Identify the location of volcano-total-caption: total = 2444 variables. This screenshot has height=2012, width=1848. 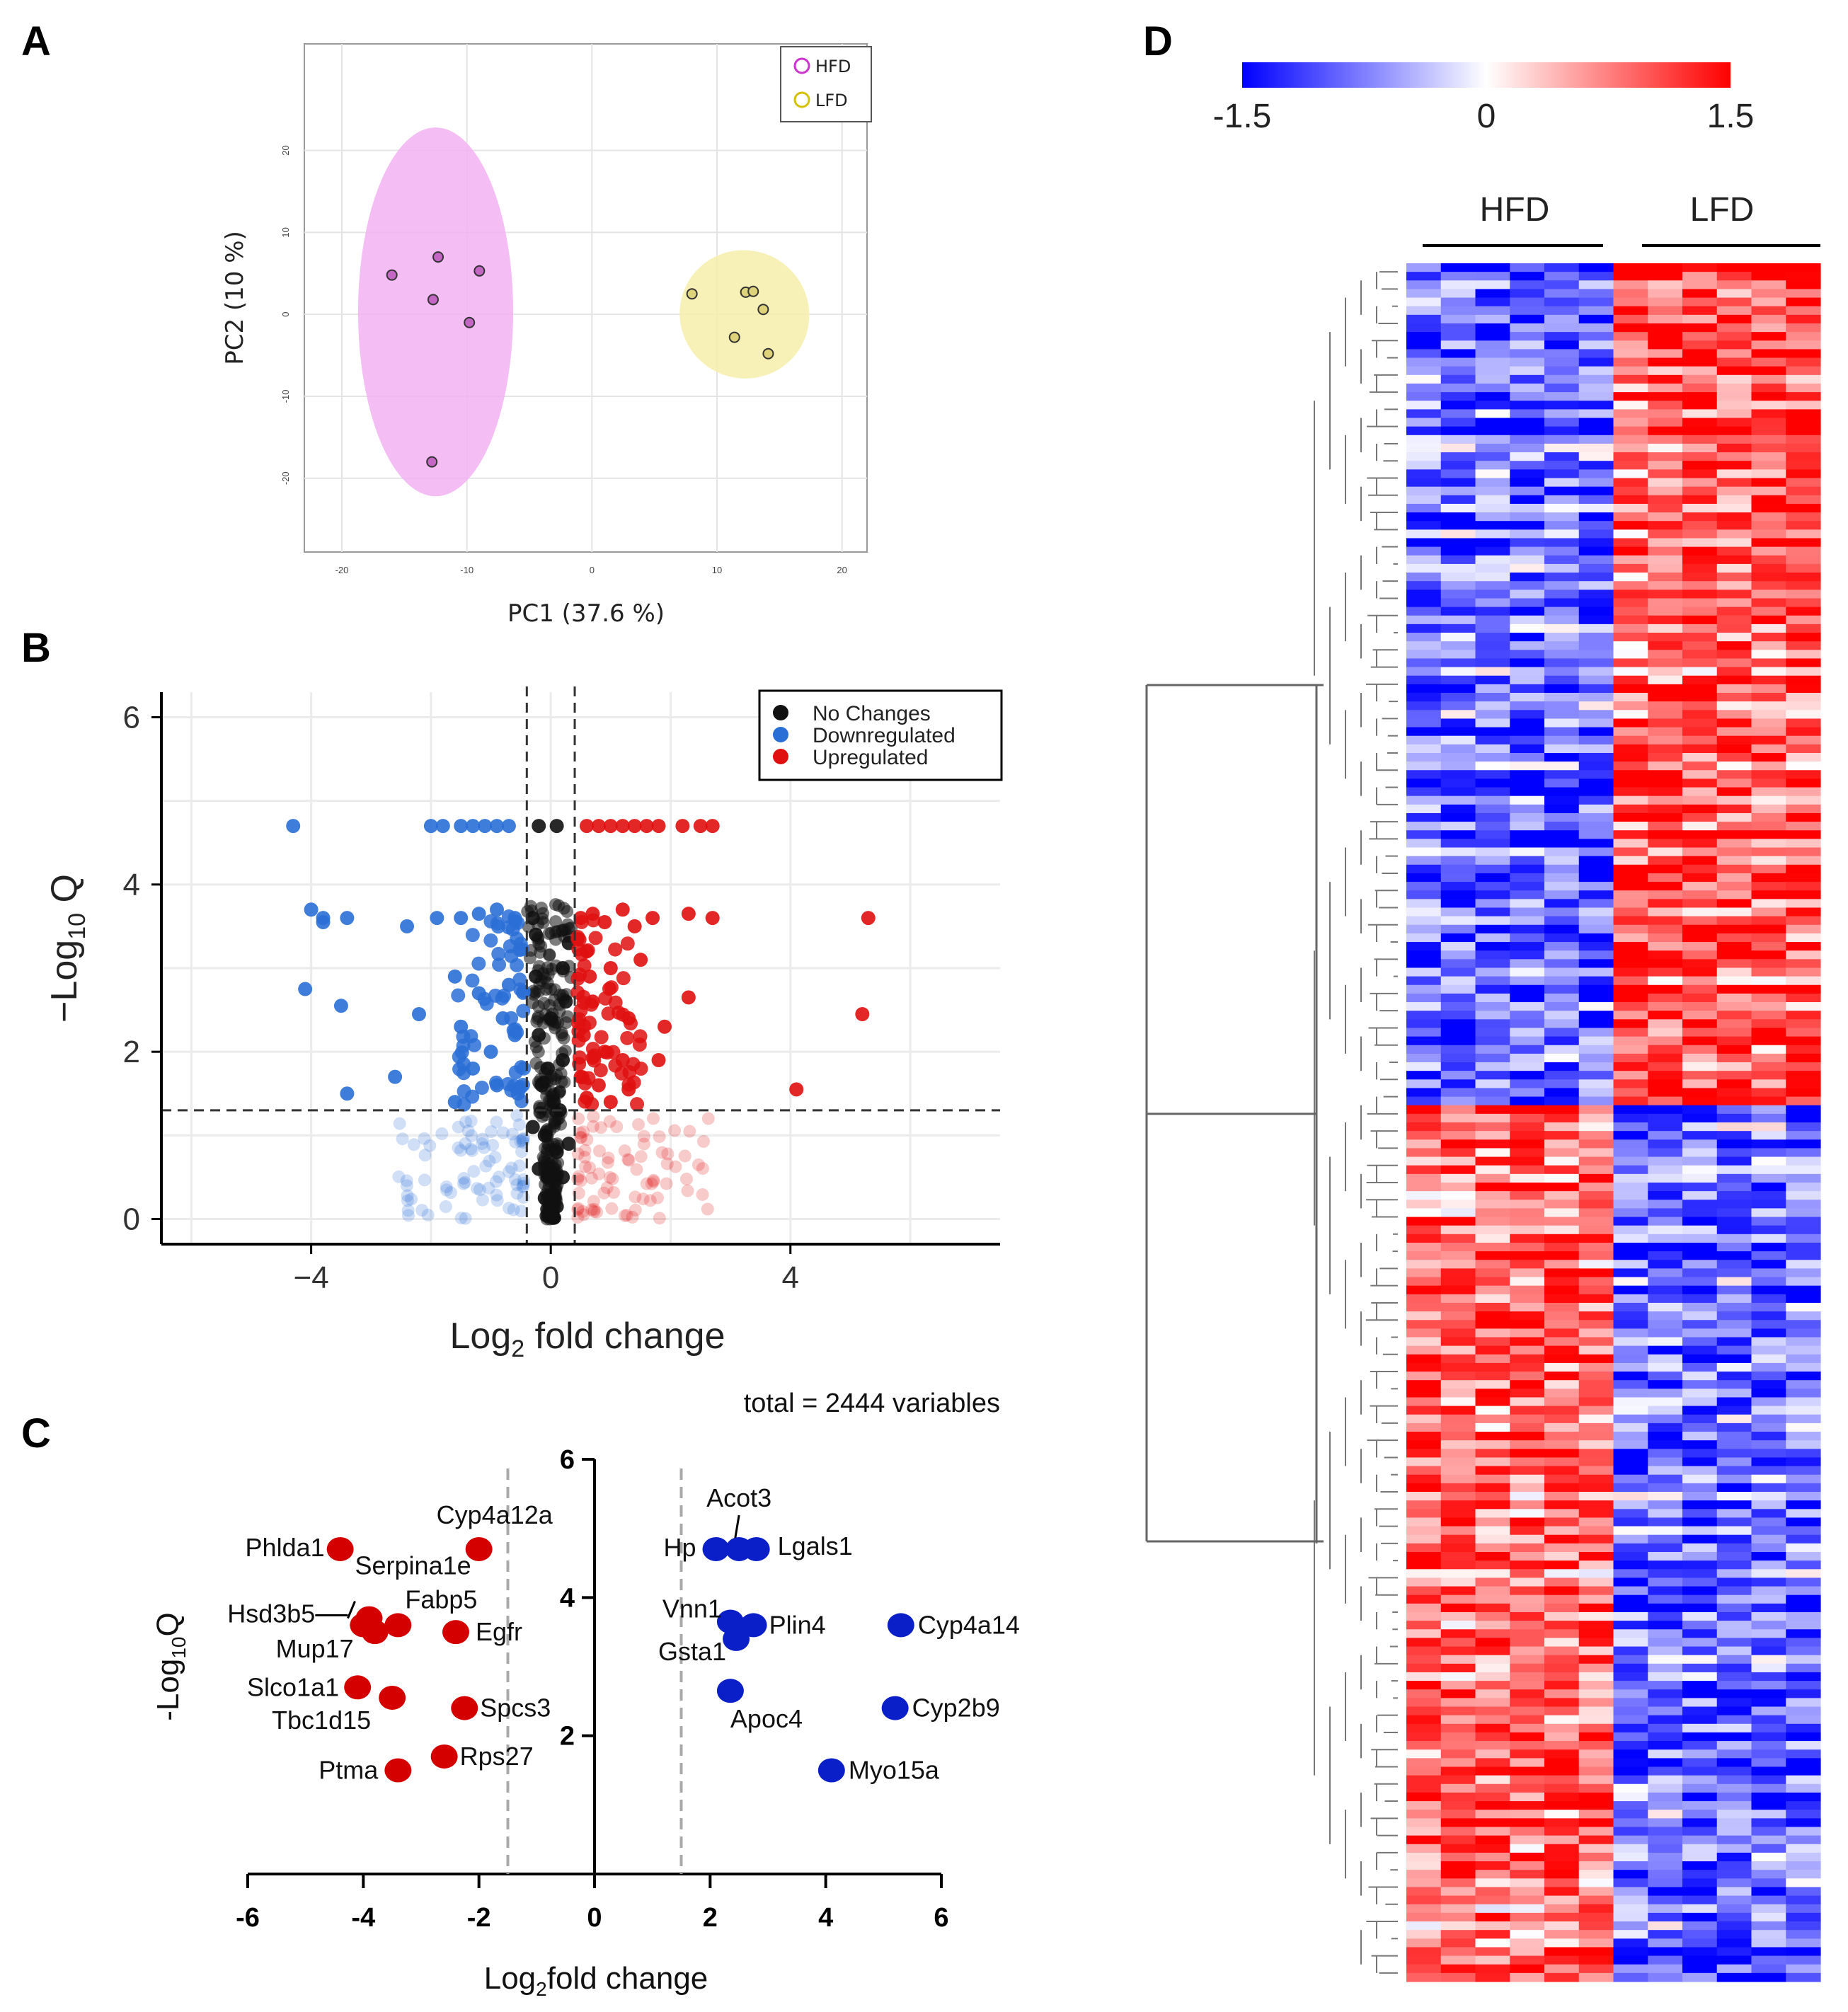
(872, 1404).